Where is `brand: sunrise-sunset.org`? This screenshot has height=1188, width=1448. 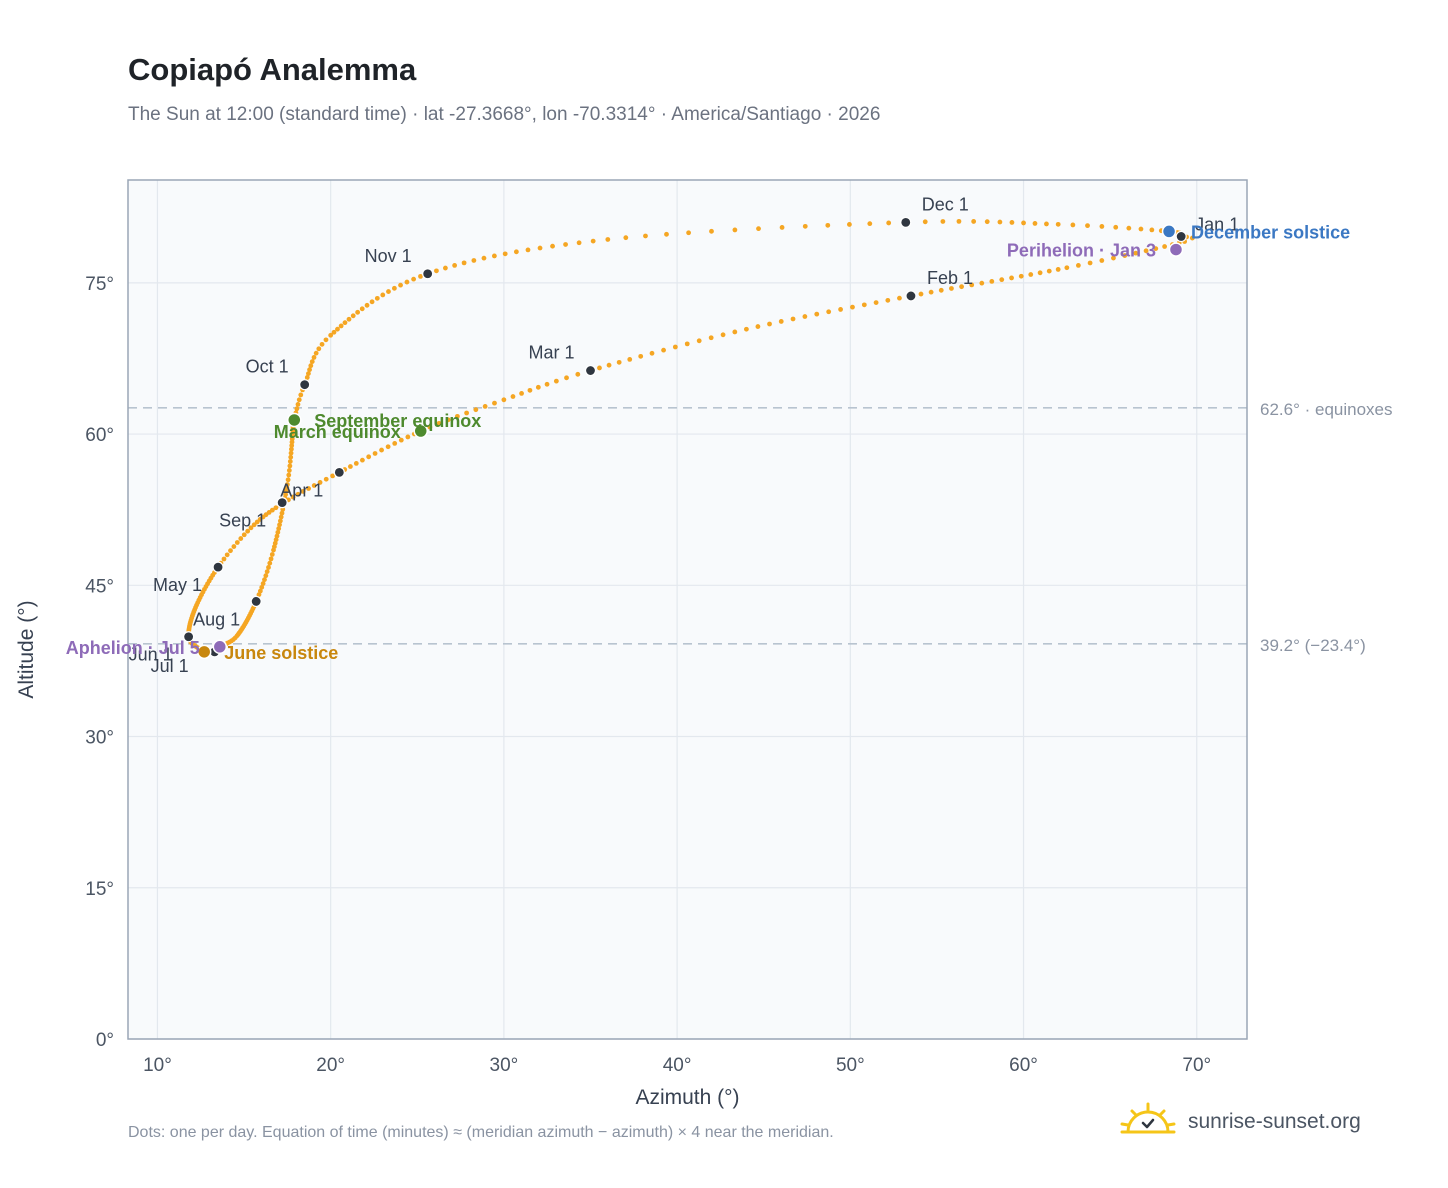 brand: sunrise-sunset.org is located at coordinates (1240, 1122).